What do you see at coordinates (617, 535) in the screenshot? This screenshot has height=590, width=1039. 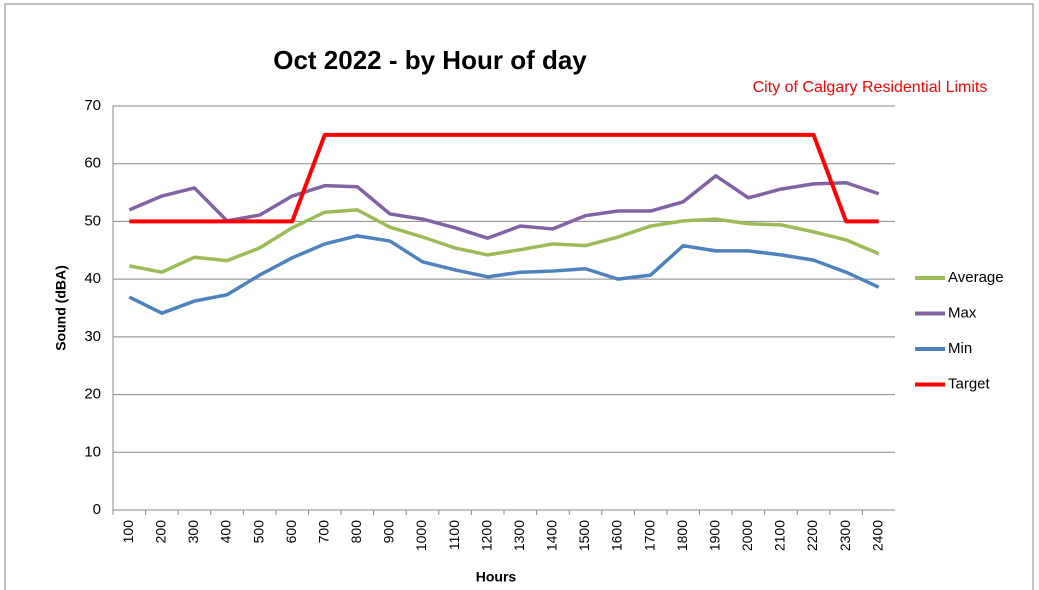 I see `x-tick-label: 1600` at bounding box center [617, 535].